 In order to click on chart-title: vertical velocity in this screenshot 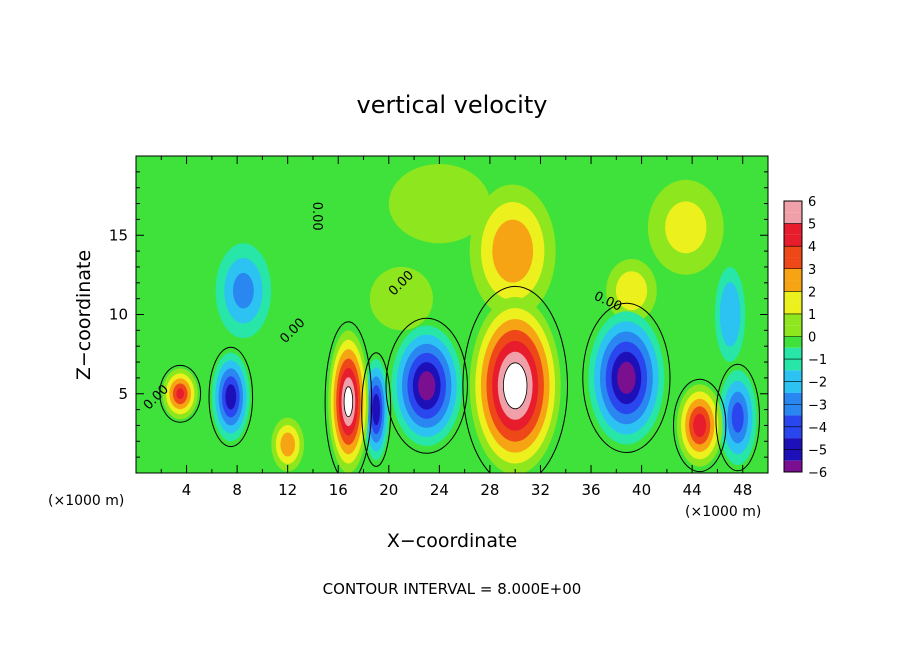, I will do `click(452, 105)`.